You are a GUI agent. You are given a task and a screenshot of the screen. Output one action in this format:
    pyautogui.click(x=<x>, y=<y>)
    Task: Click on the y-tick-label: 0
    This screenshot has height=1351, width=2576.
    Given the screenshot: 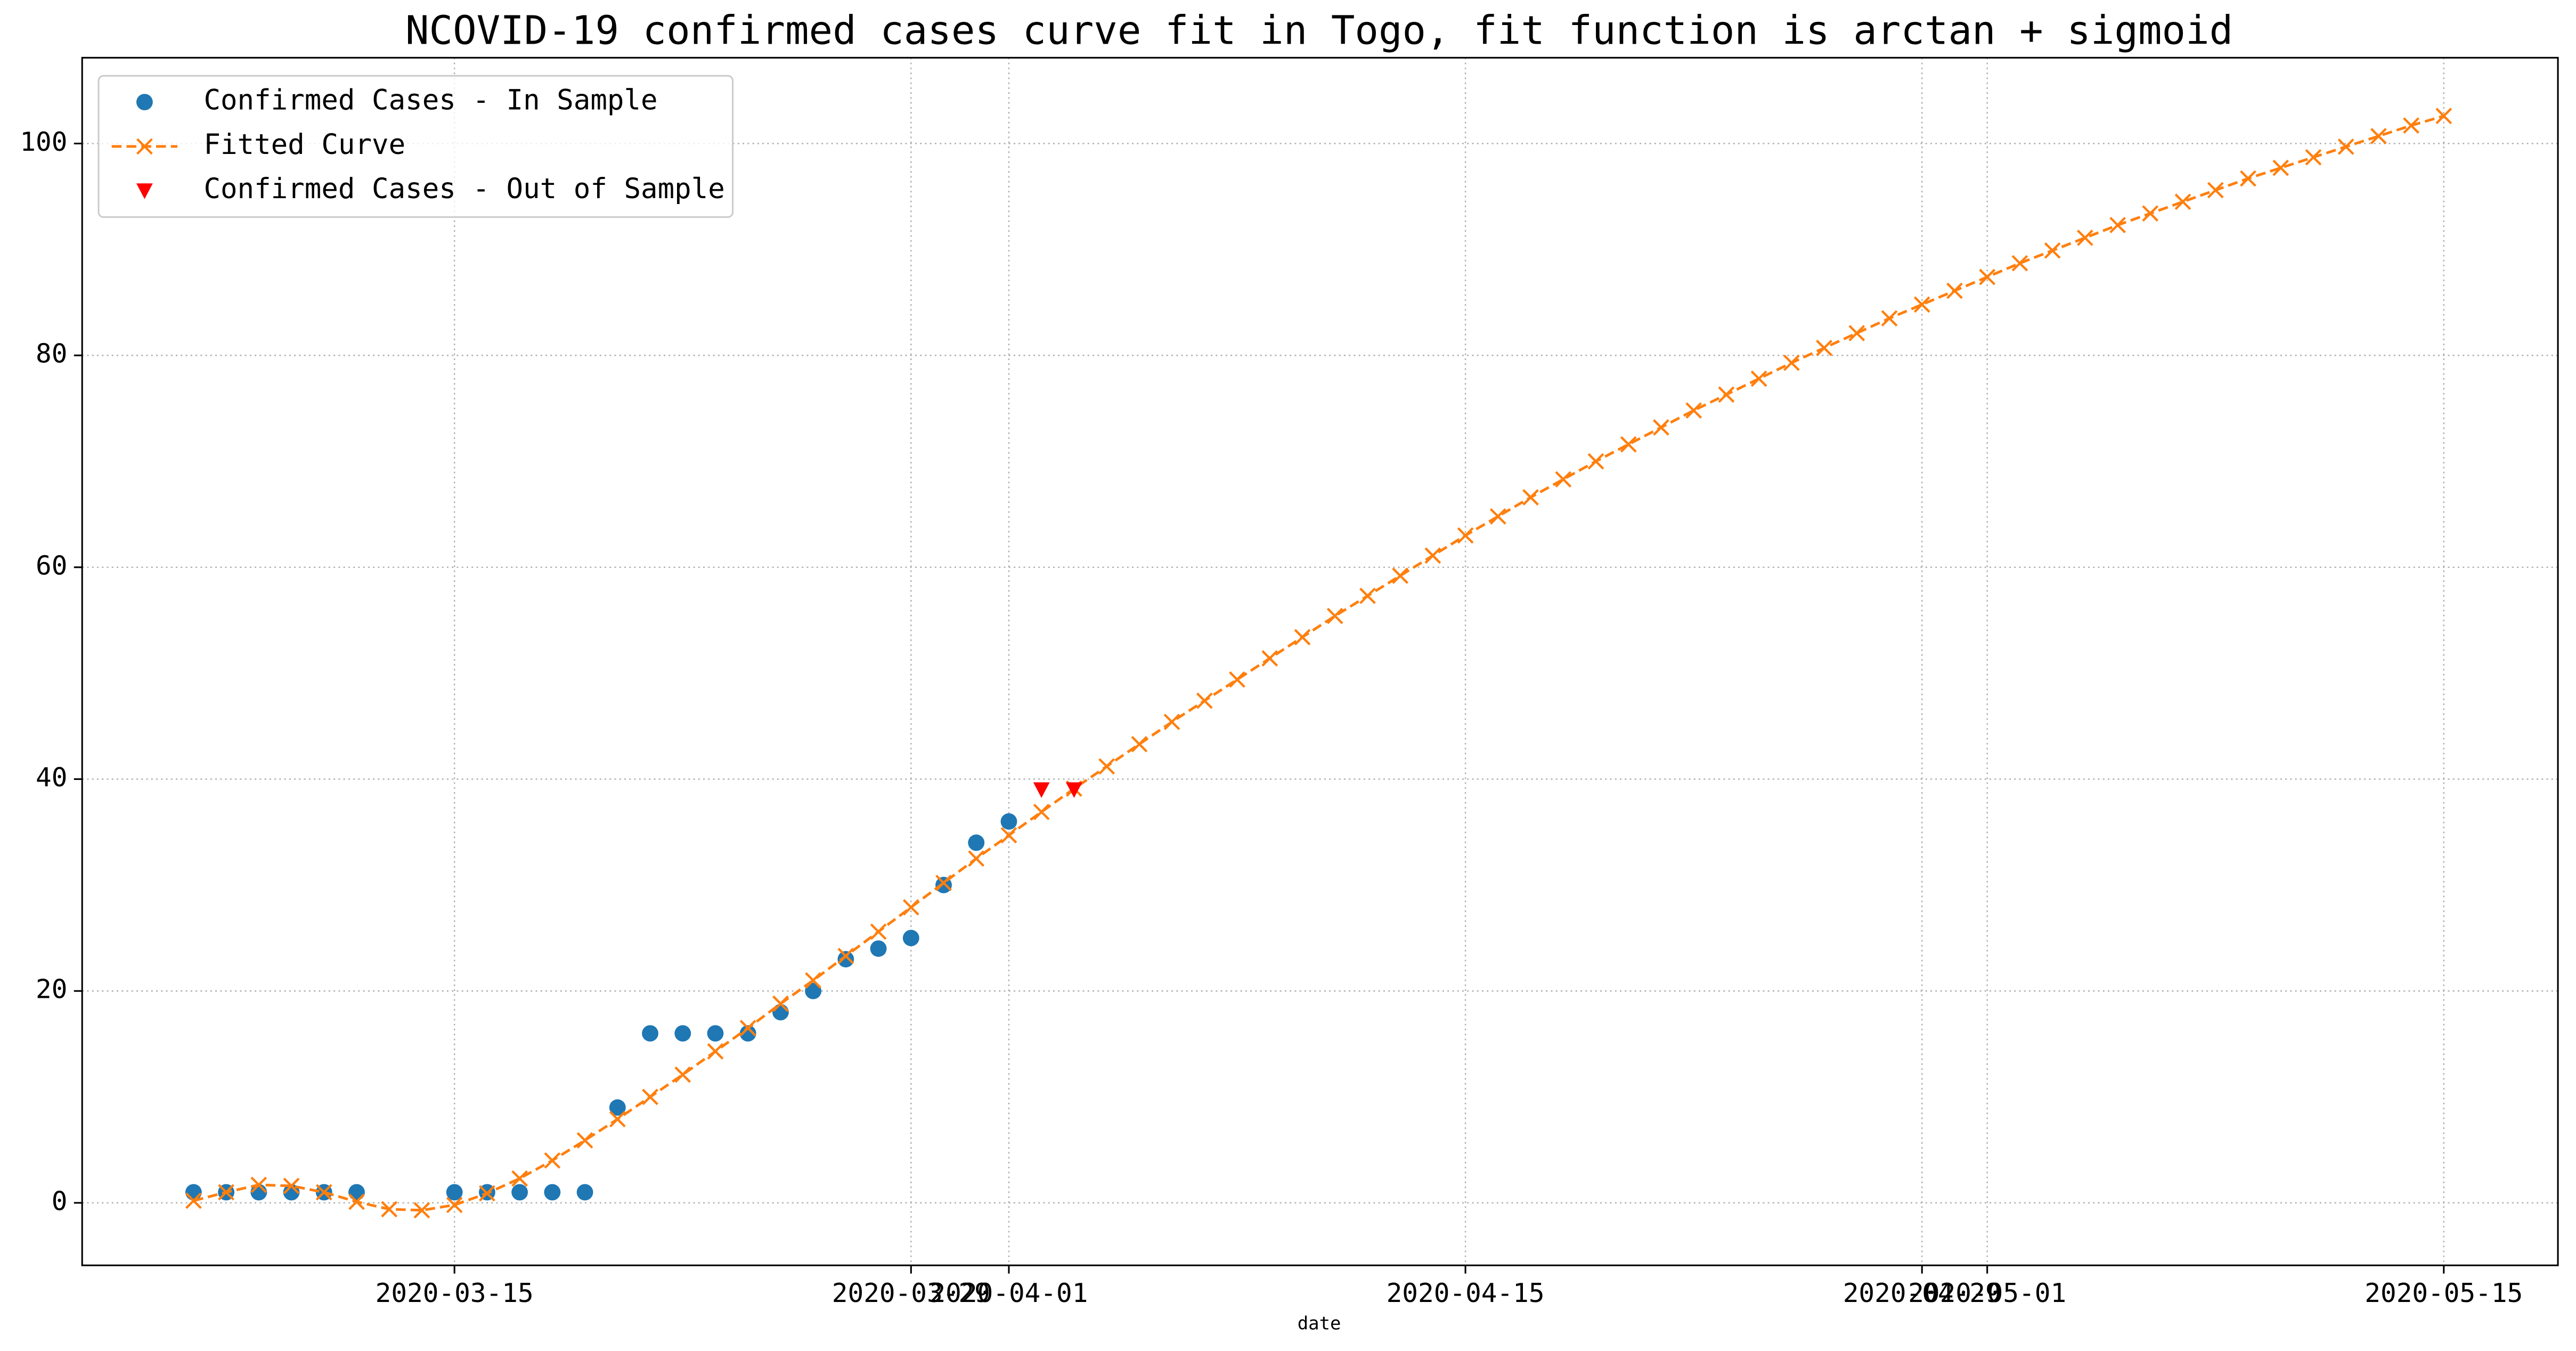 What is the action you would take?
    pyautogui.click(x=60, y=1200)
    